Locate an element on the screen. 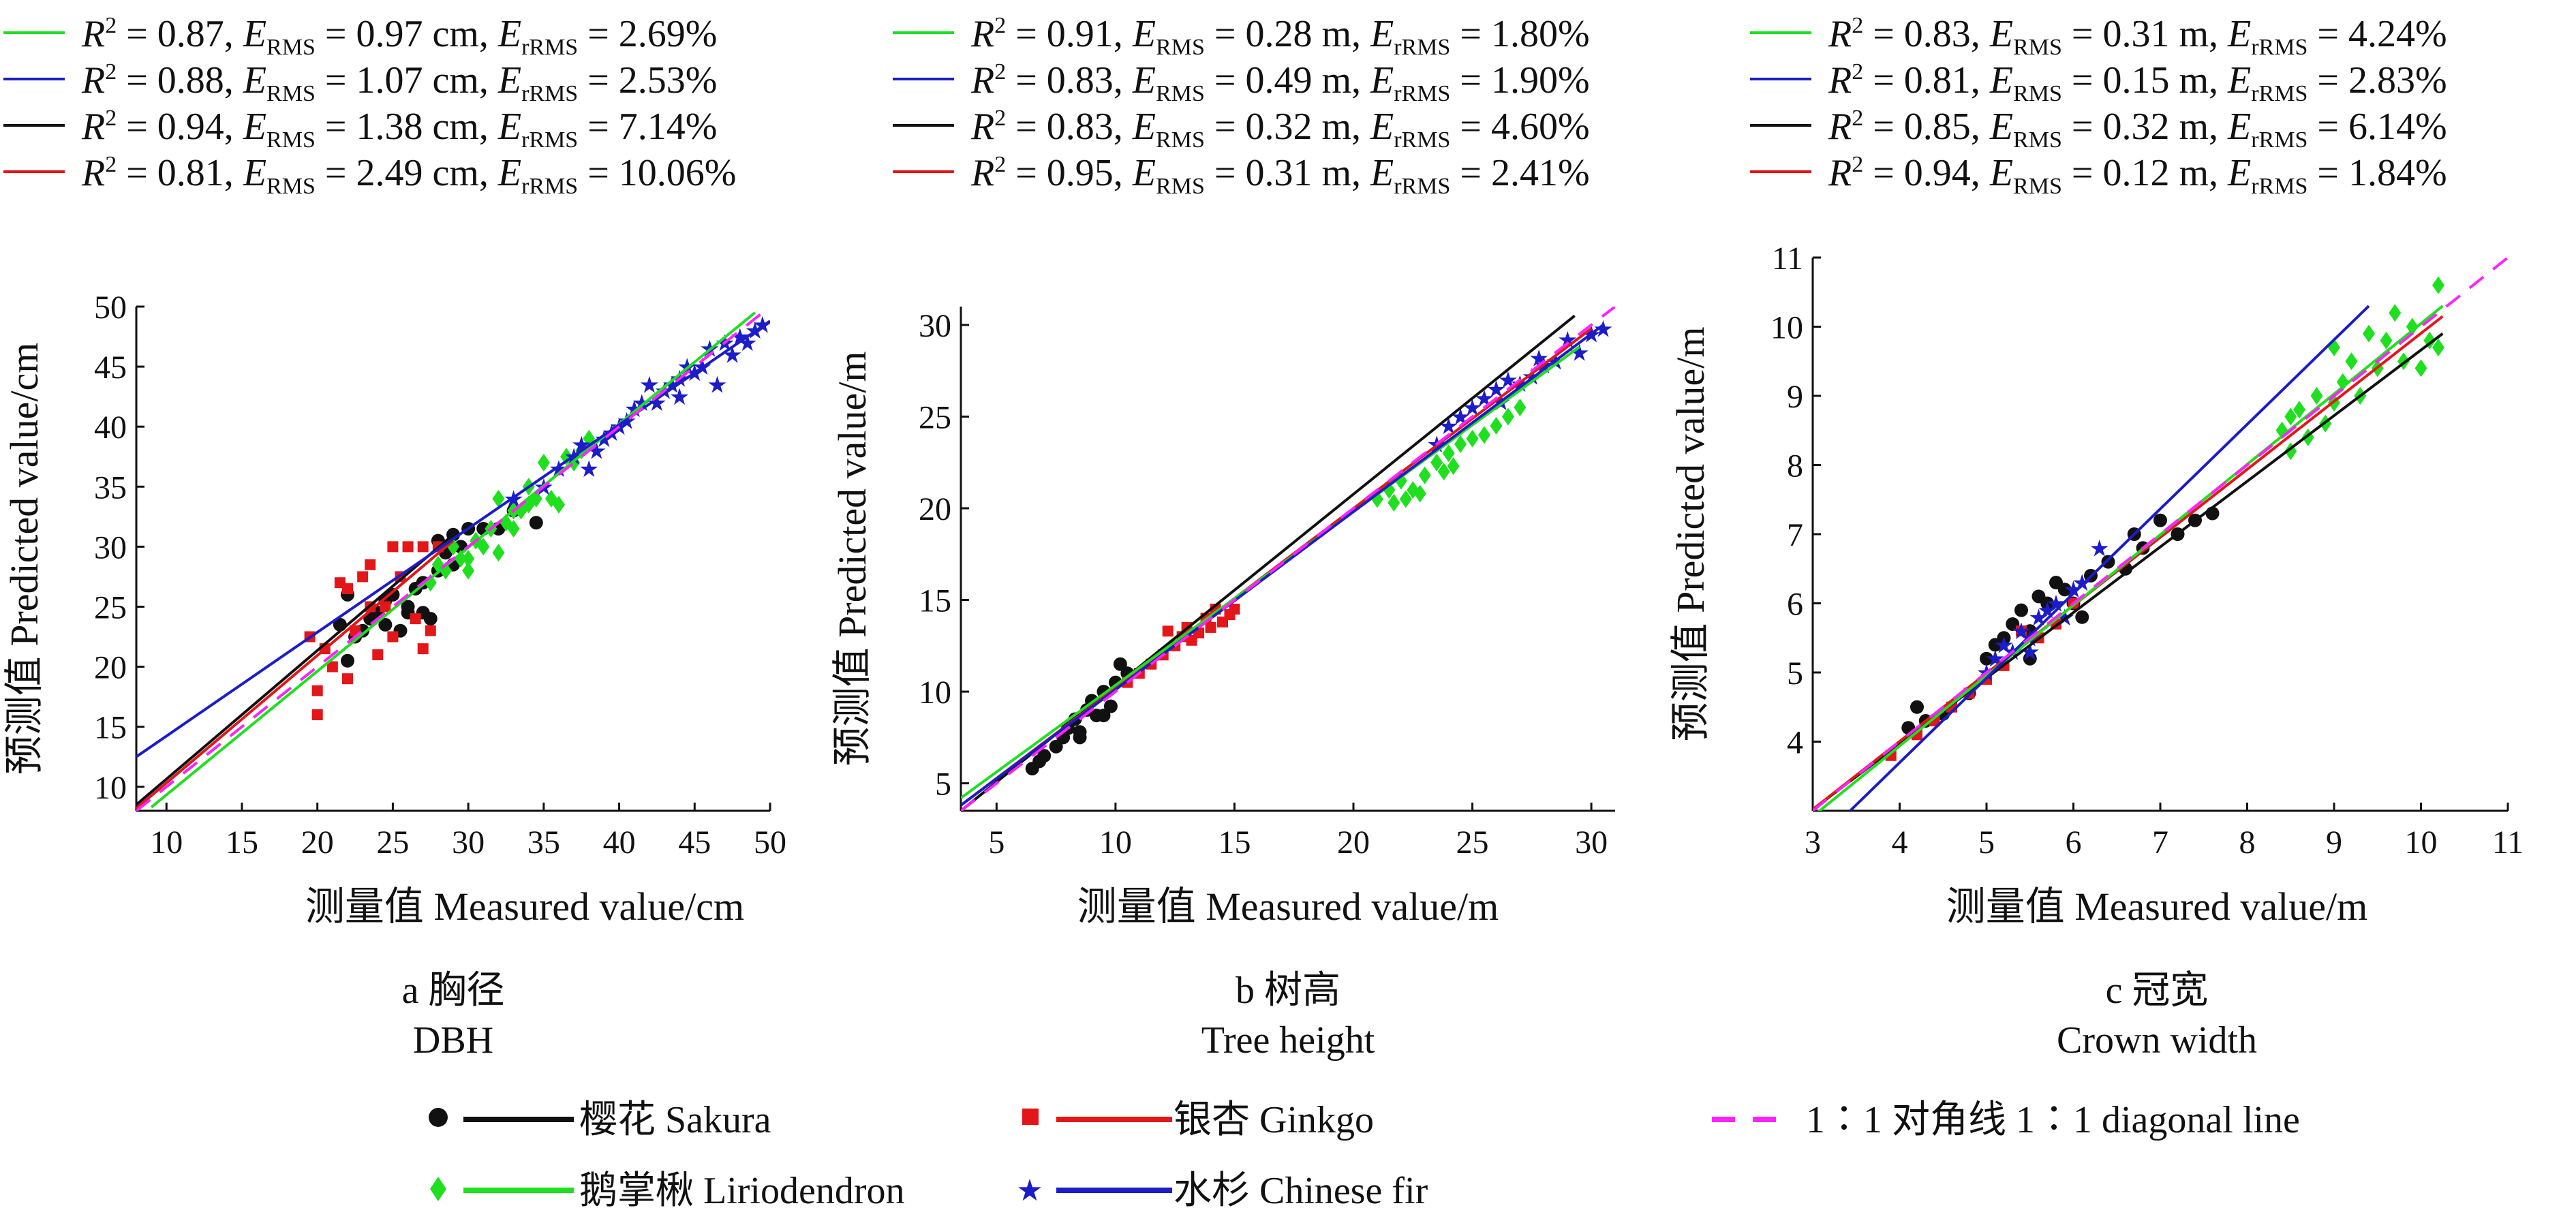  fit-line-sakura is located at coordinates (295, 669).